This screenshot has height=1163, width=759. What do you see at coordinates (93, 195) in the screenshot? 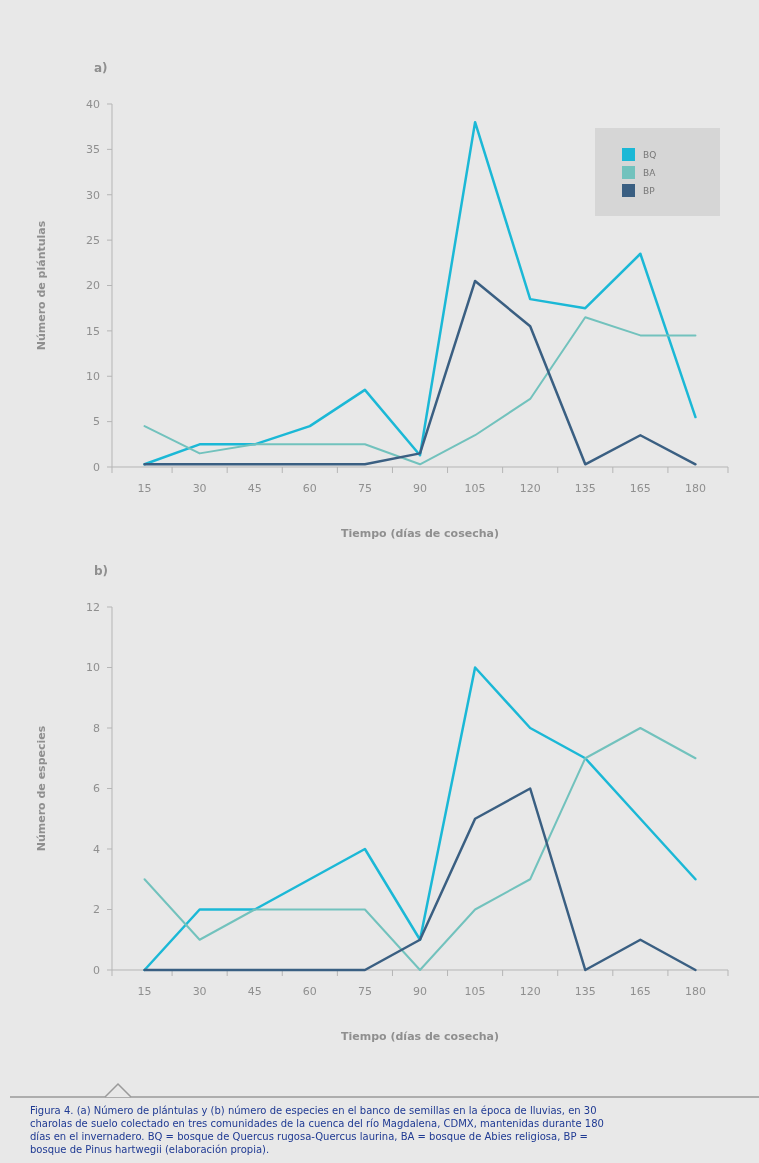
I see `y-tick-label: 30` at bounding box center [93, 195].